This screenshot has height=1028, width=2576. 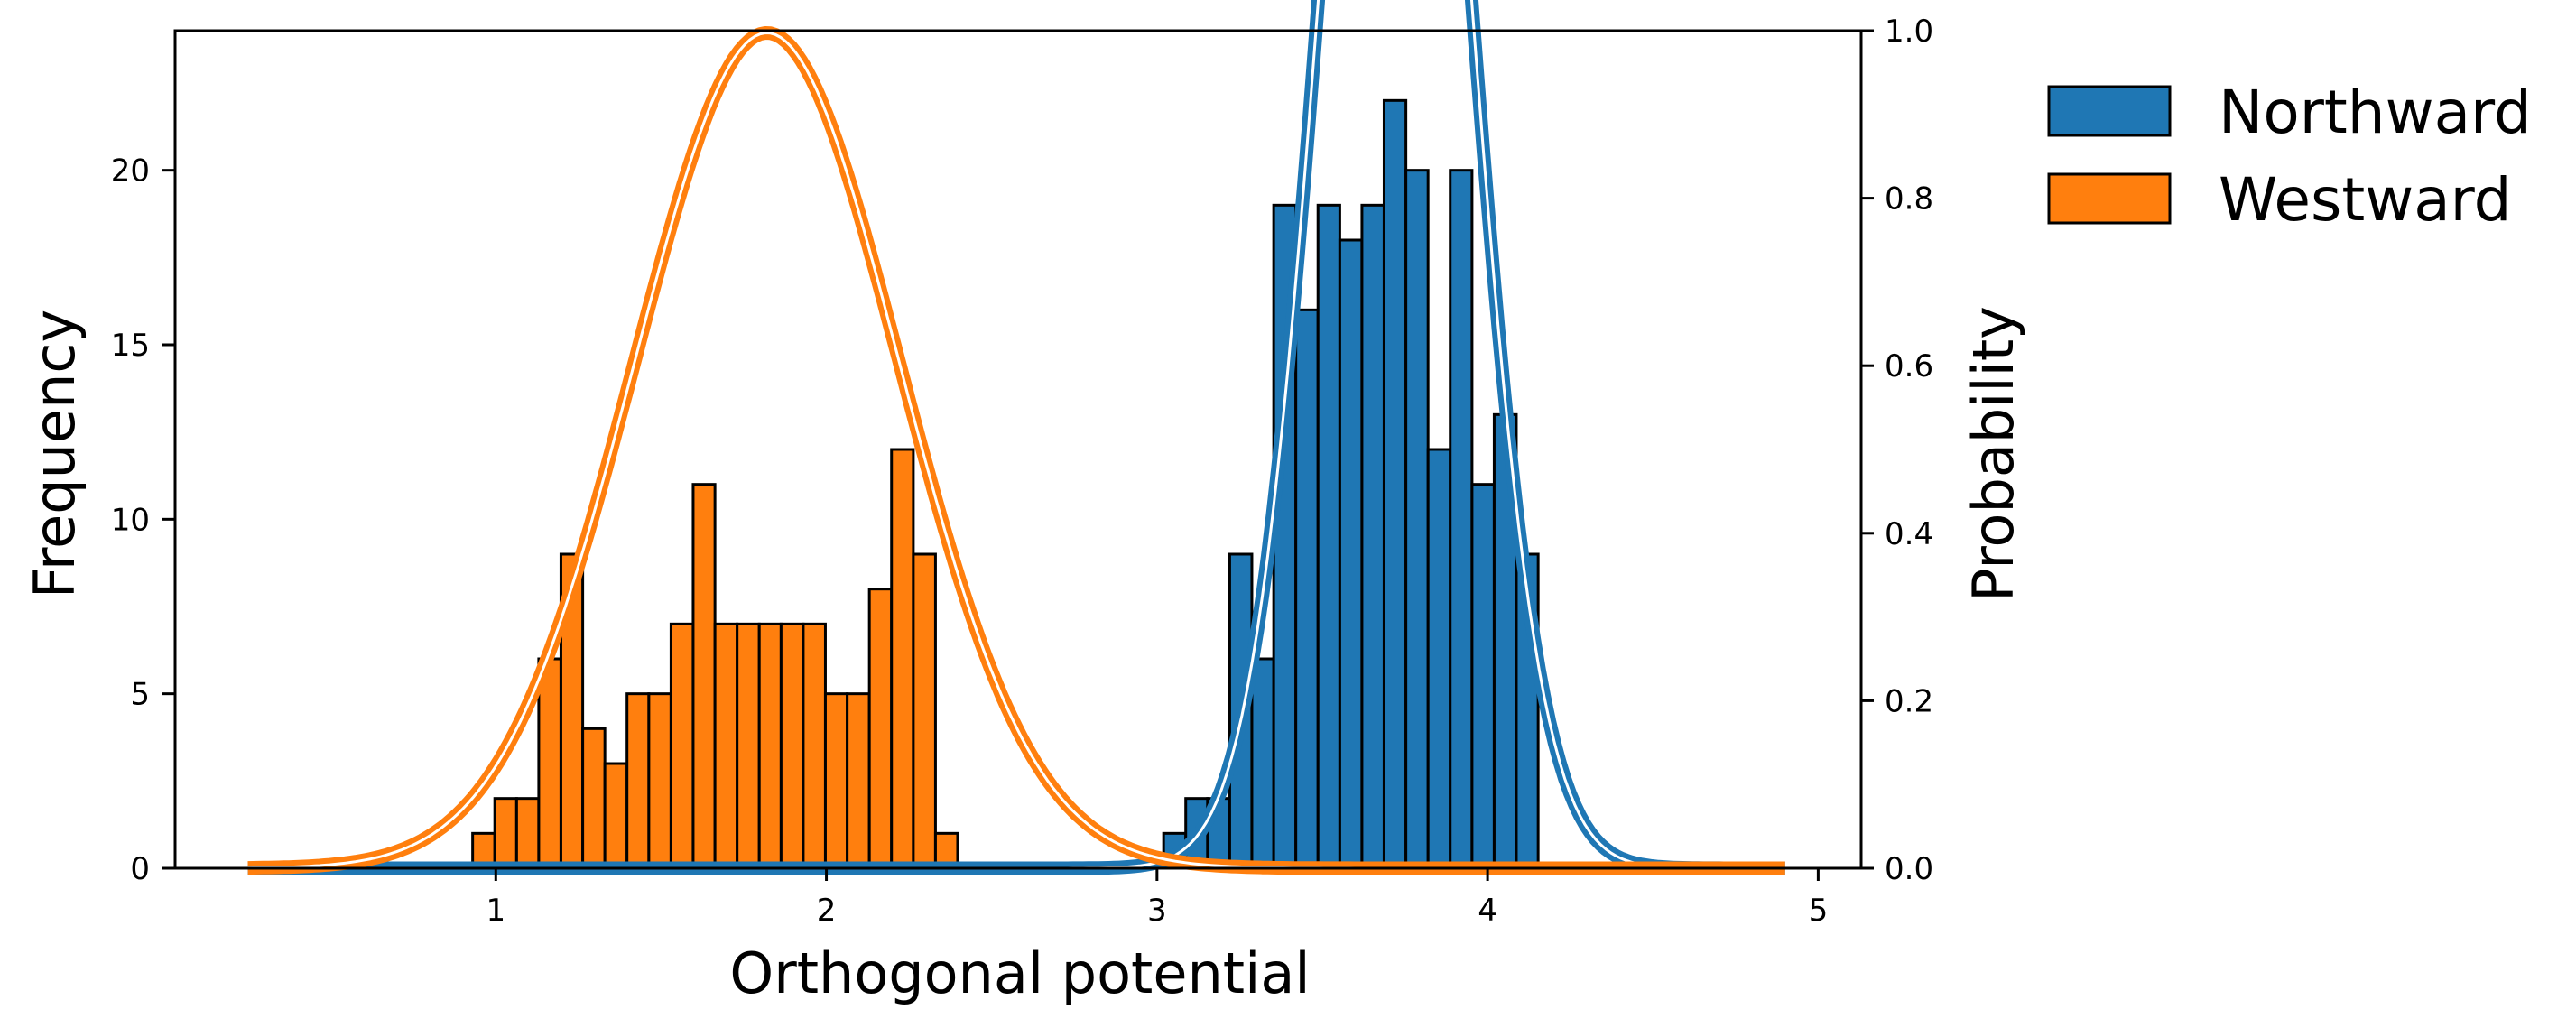 I want to click on legend-swatch-northward, so click(x=2109, y=111).